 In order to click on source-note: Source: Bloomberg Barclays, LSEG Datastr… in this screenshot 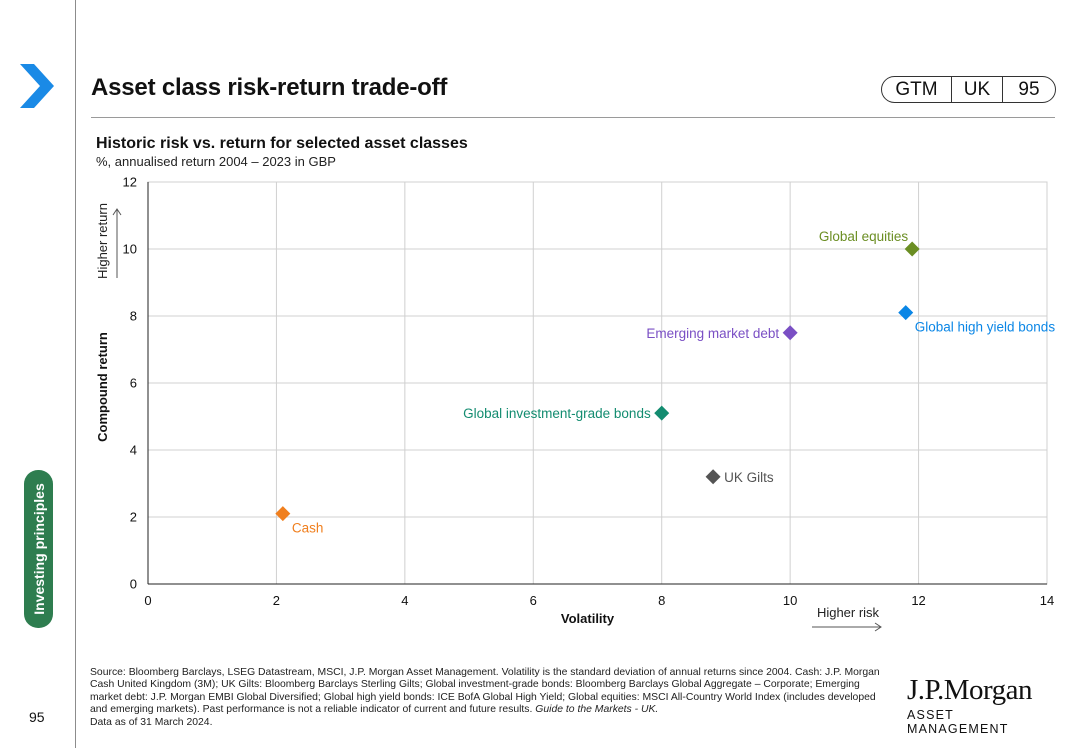, I will do `click(490, 698)`.